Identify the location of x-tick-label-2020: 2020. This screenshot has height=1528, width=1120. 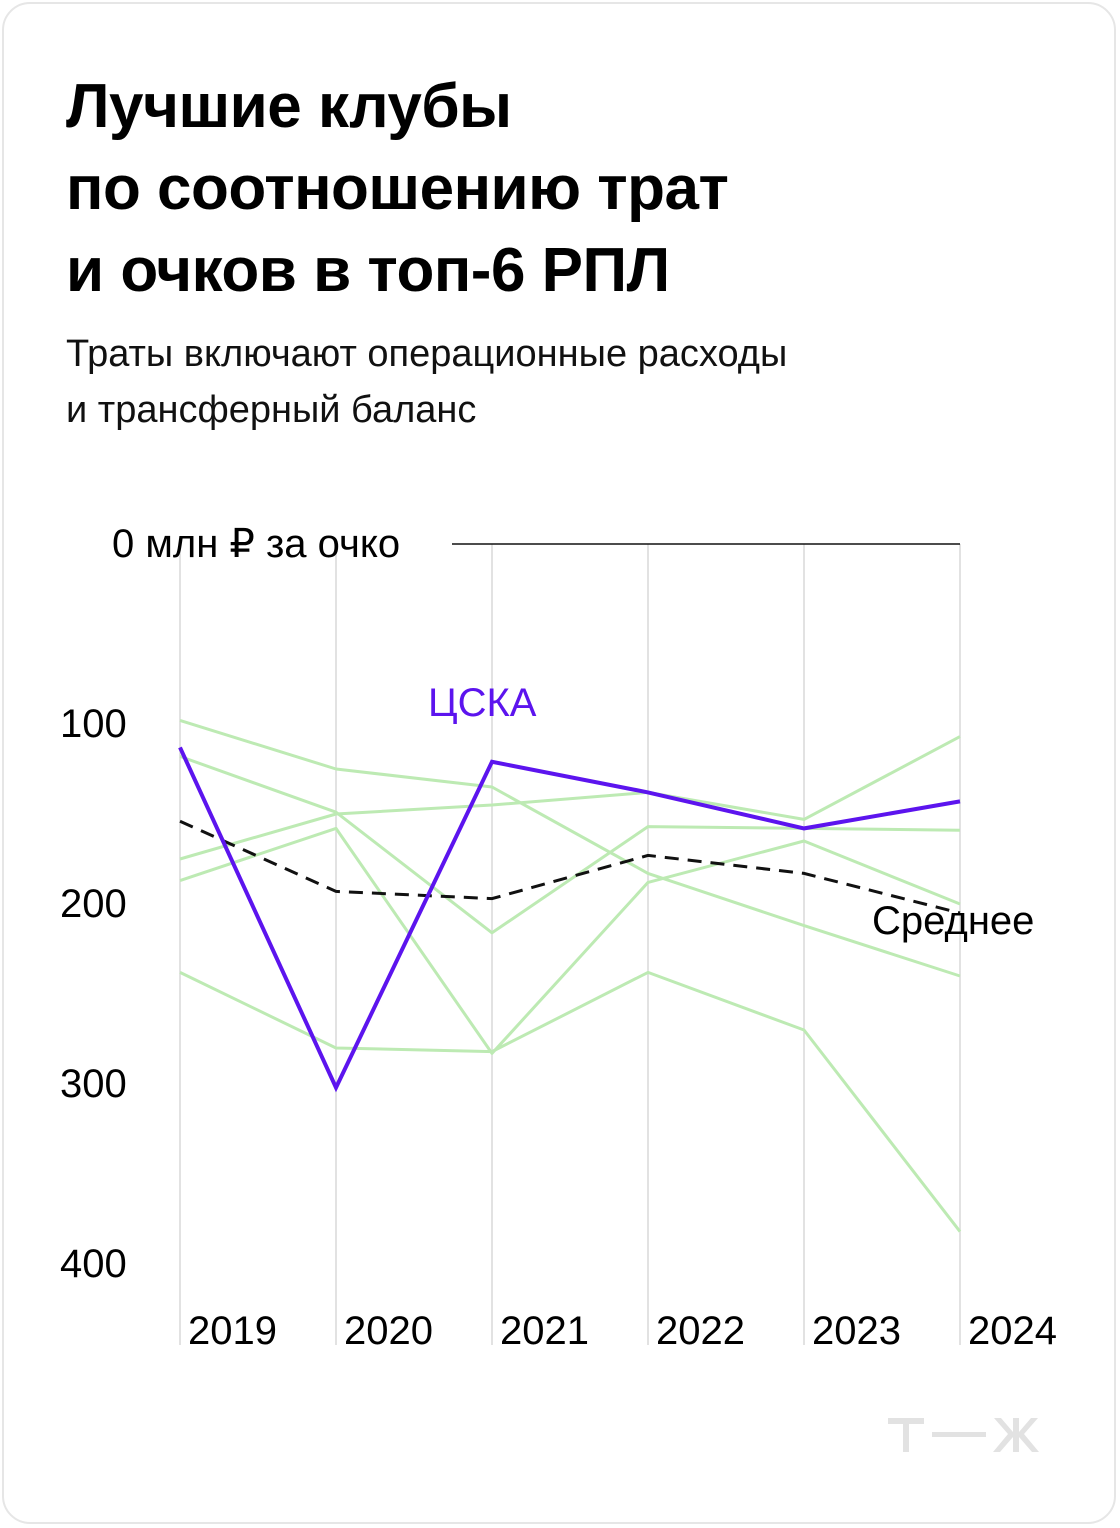
(388, 1331).